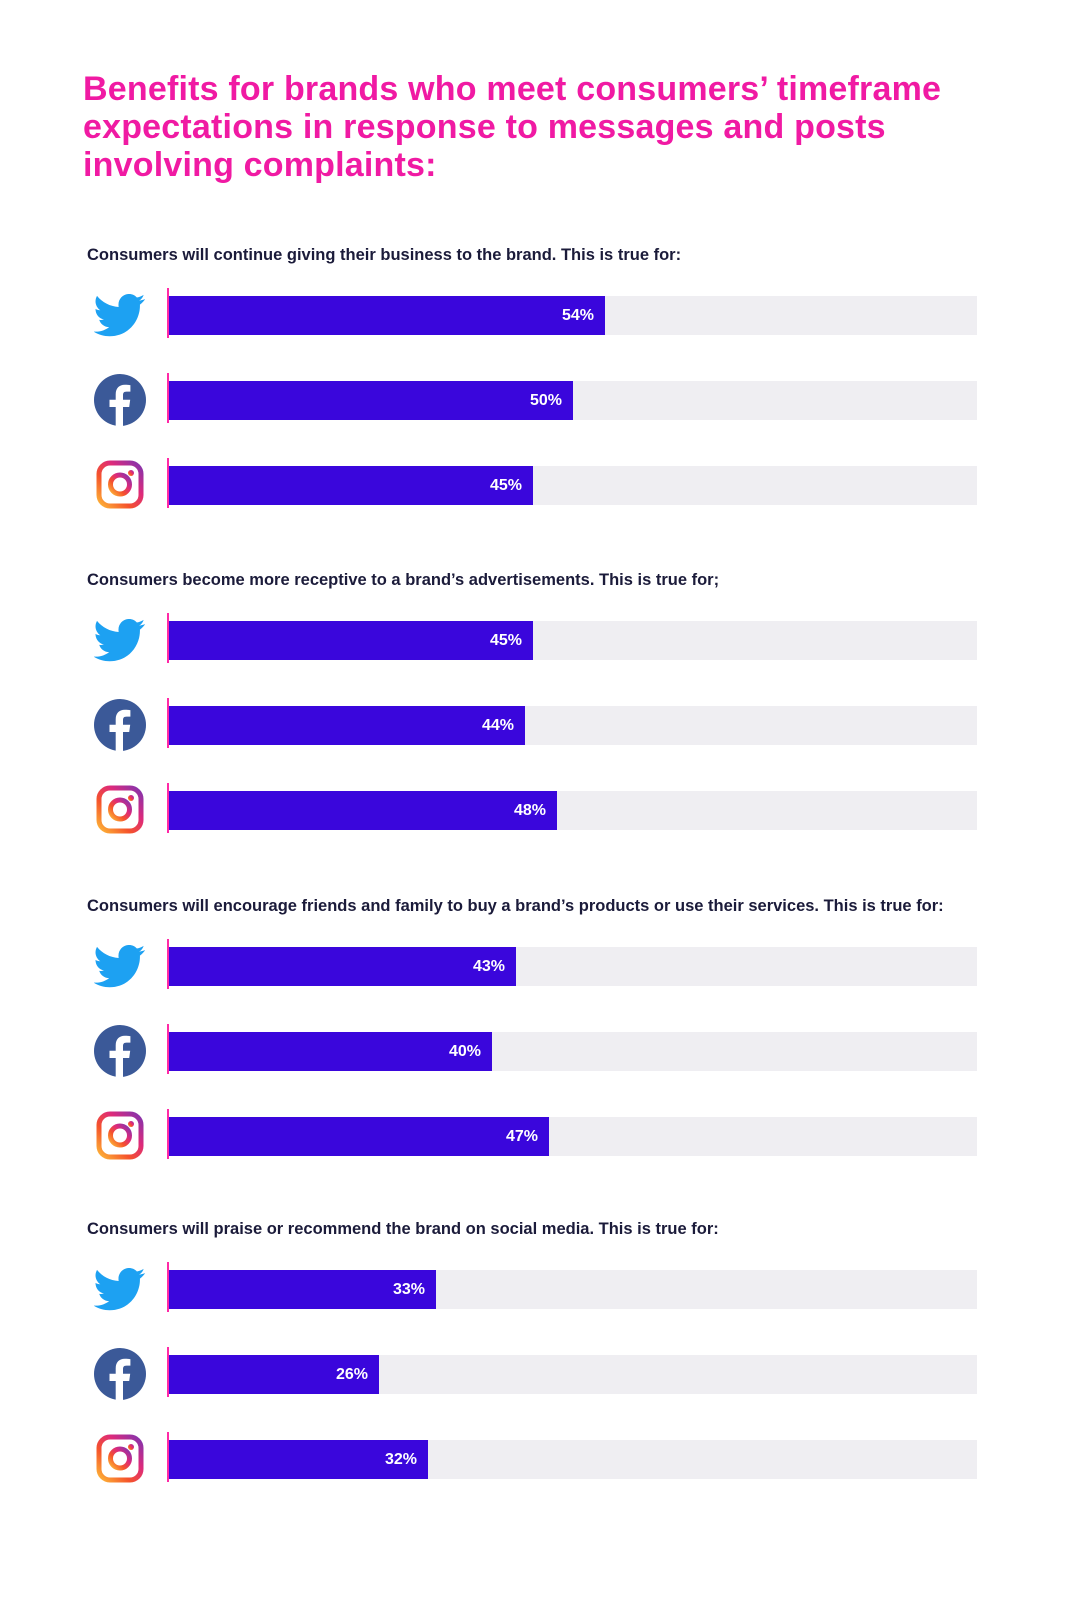 The width and height of the screenshot is (1088, 1600). Describe the element at coordinates (573, 1459) in the screenshot. I see `bar-track: 32%` at that location.